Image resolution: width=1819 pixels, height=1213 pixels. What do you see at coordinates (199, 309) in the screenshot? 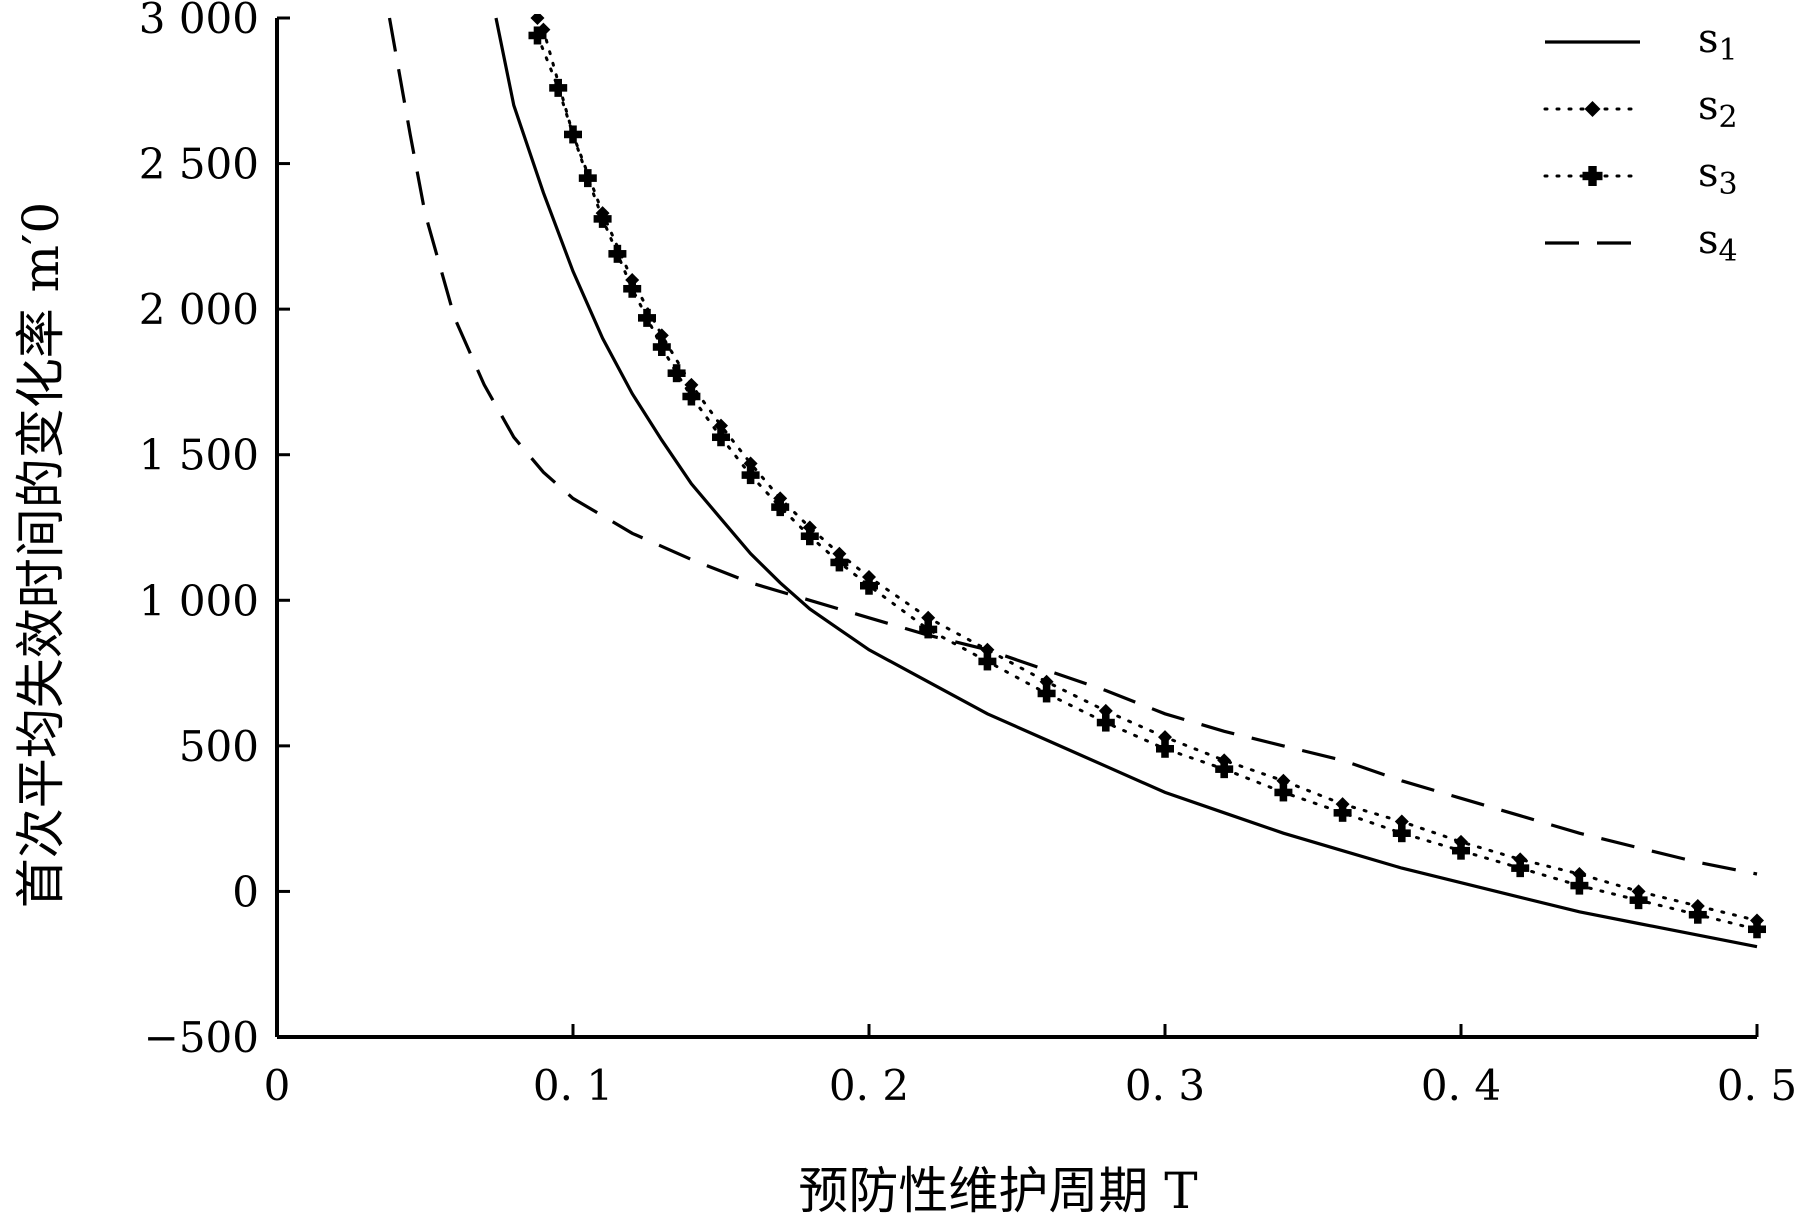
I see `y-tick-label: 2 000` at bounding box center [199, 309].